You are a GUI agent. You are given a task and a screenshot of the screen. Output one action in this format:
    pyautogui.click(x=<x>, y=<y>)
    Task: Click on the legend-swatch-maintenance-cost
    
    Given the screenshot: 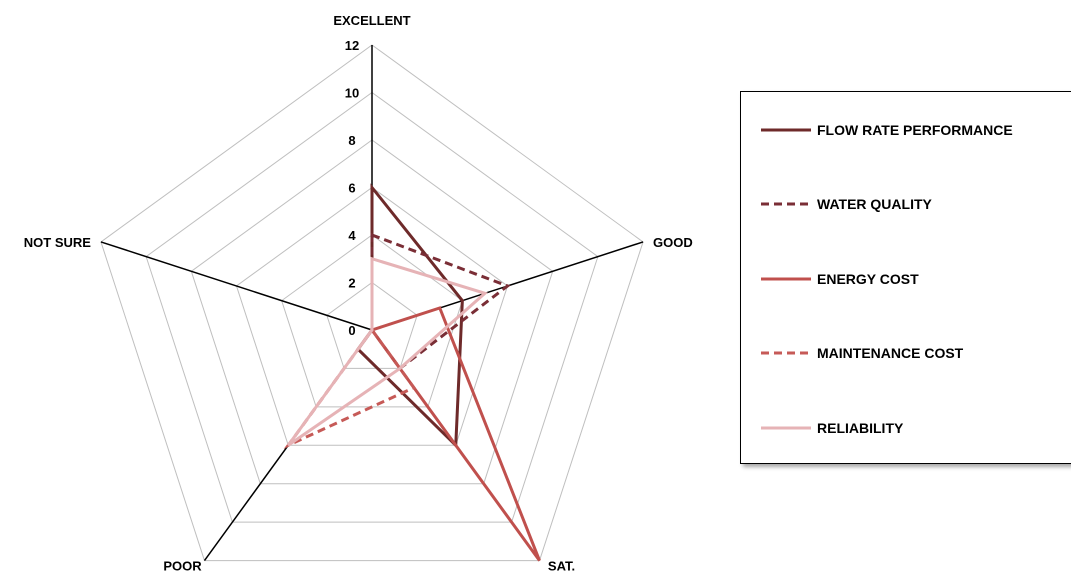 What is the action you would take?
    pyautogui.click(x=786, y=353)
    